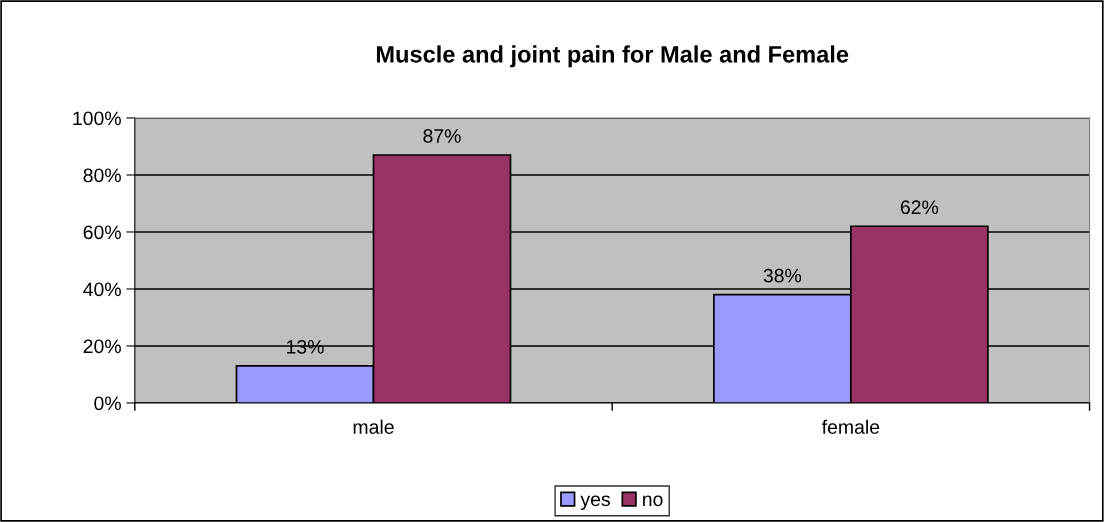  I want to click on y-tick-label: 20%, so click(102, 346).